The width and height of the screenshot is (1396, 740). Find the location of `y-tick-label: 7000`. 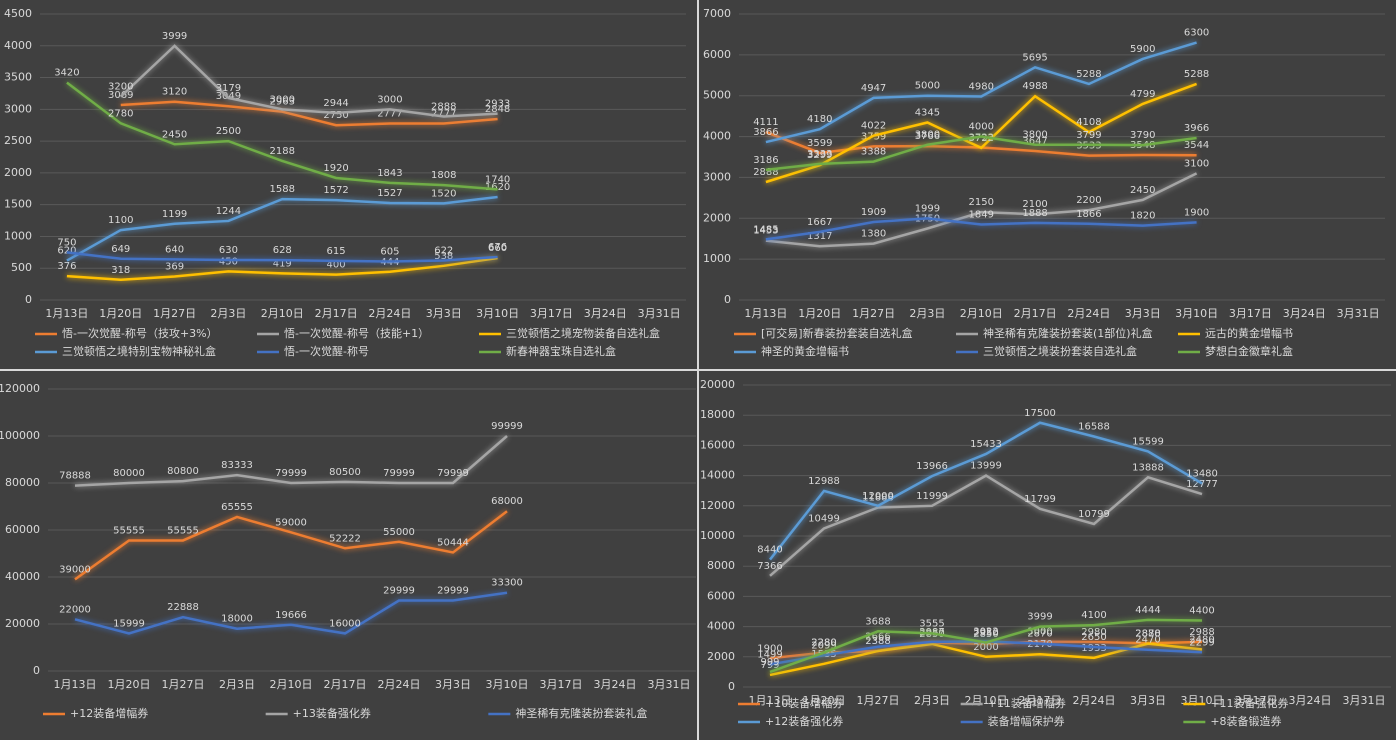

y-tick-label: 7000 is located at coordinates (717, 13).